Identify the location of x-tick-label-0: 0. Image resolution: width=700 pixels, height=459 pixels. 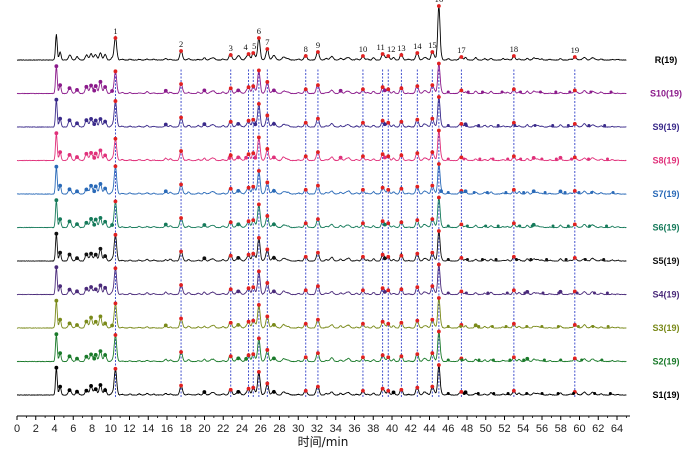
(17, 429).